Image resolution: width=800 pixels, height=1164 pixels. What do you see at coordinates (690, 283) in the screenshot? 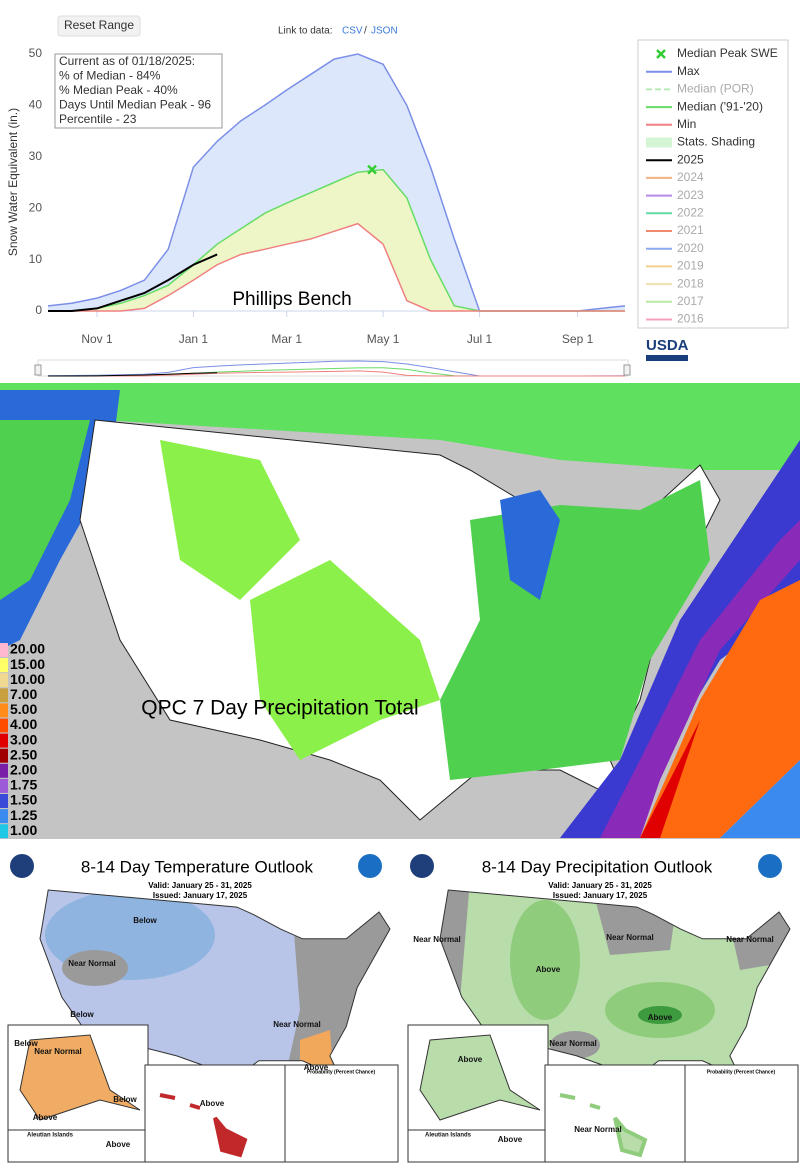
I see `legend-label: 2018` at bounding box center [690, 283].